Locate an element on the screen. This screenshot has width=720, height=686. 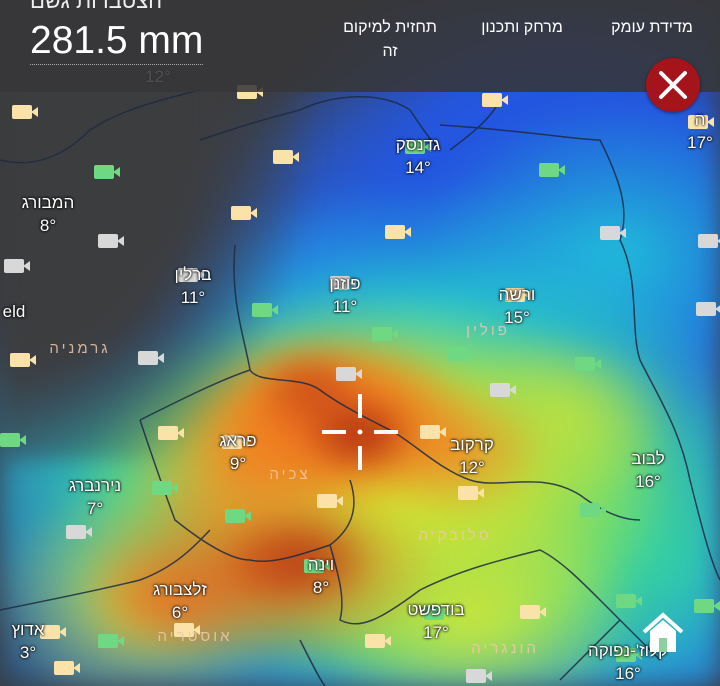
city-temperature: 12° is located at coordinates (472, 467).